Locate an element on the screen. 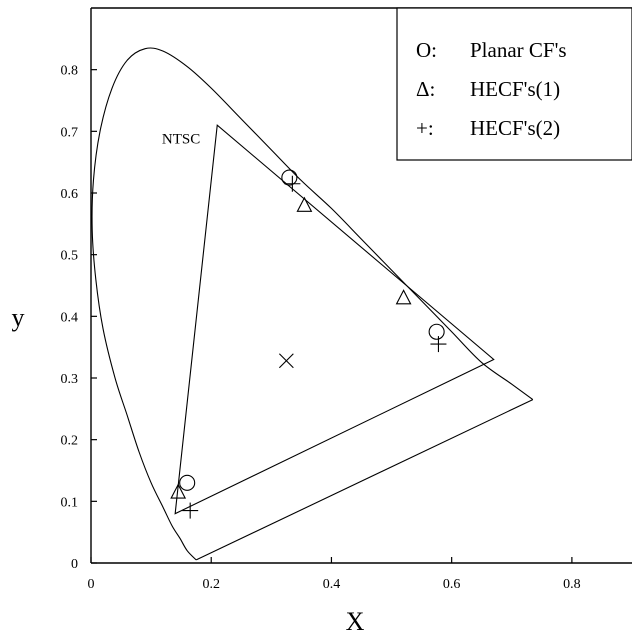 This screenshot has height=636, width=632. cross-marker-b is located at coordinates (286, 361).